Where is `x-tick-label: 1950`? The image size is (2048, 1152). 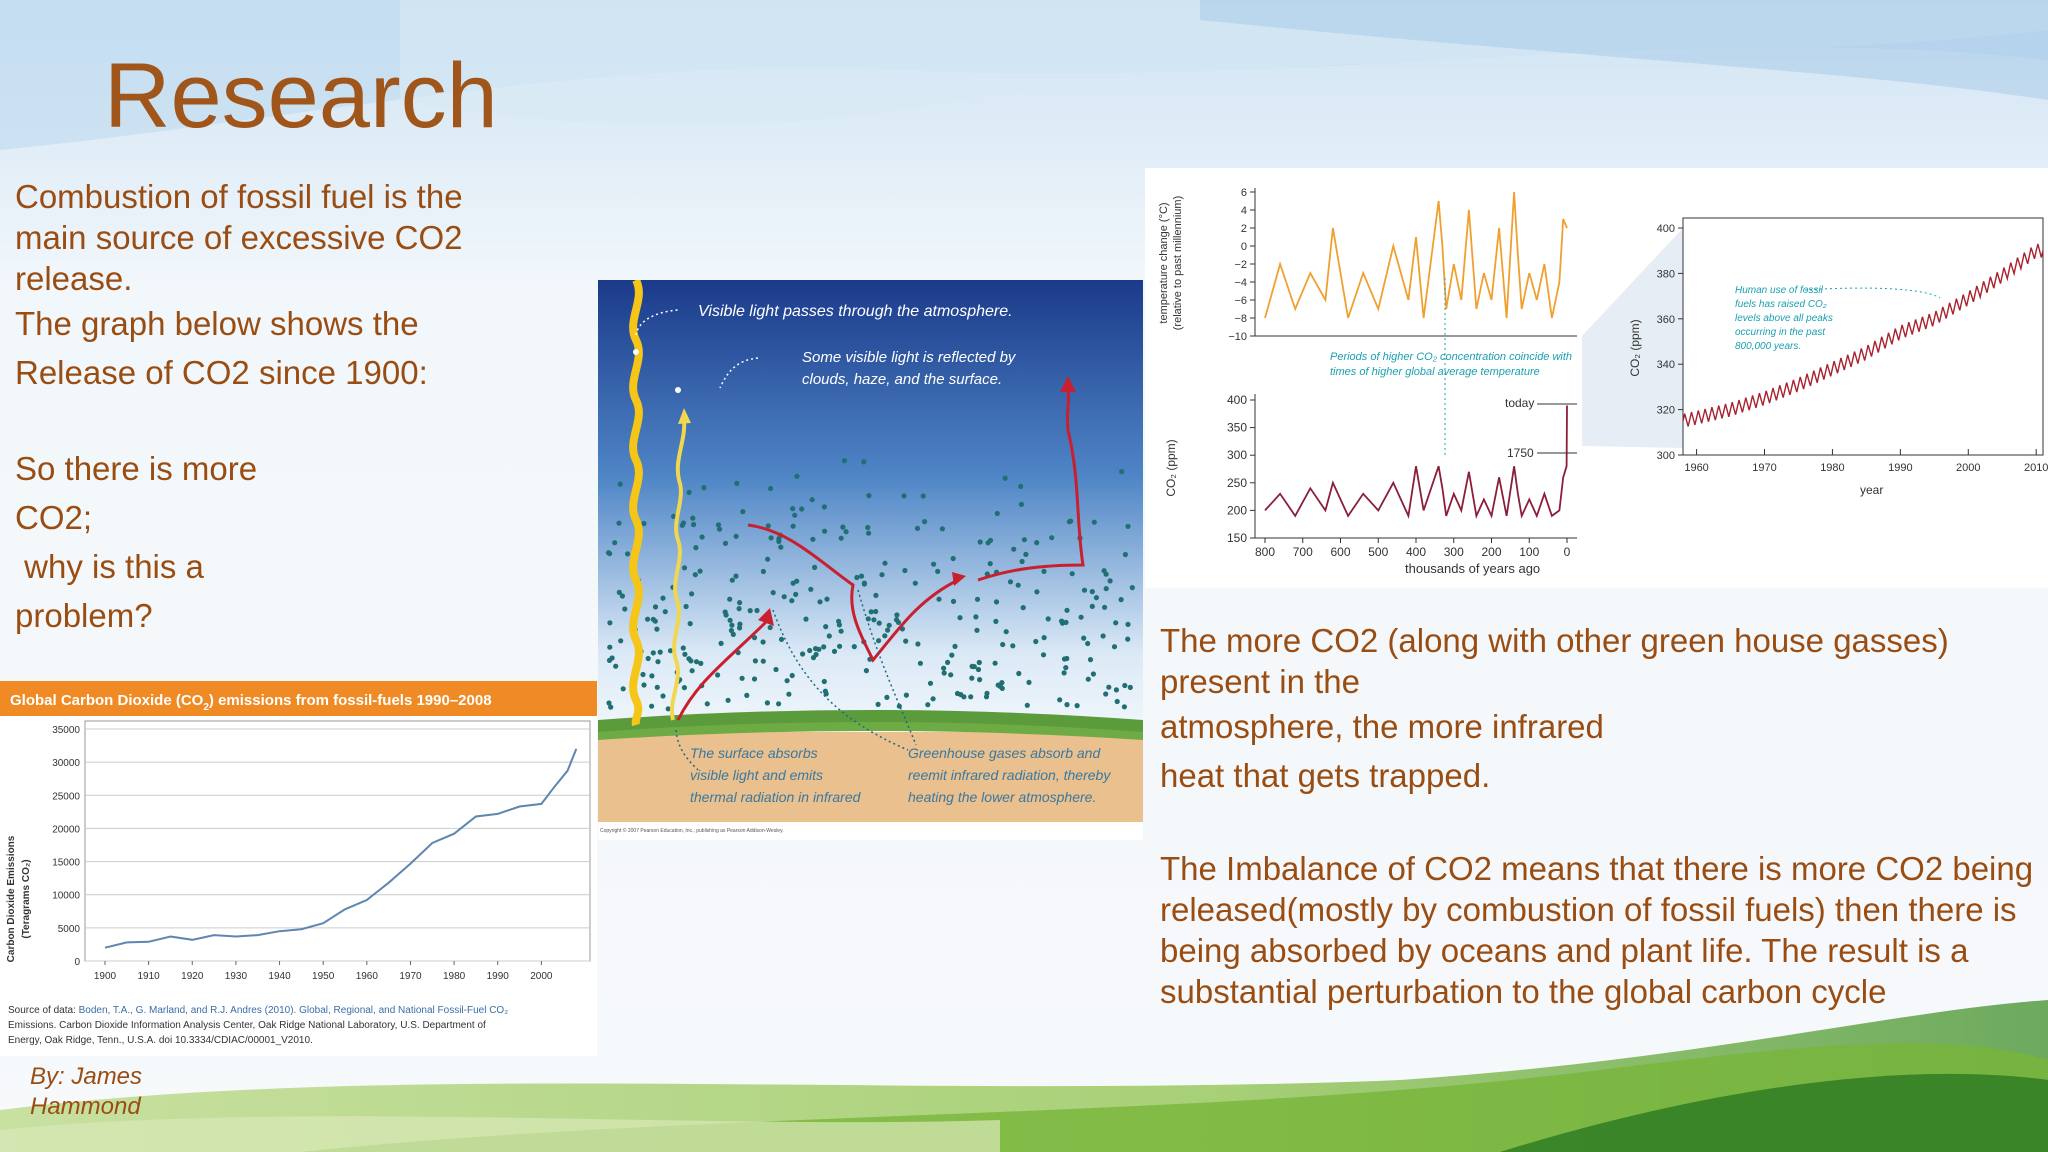
x-tick-label: 1950 is located at coordinates (323, 976).